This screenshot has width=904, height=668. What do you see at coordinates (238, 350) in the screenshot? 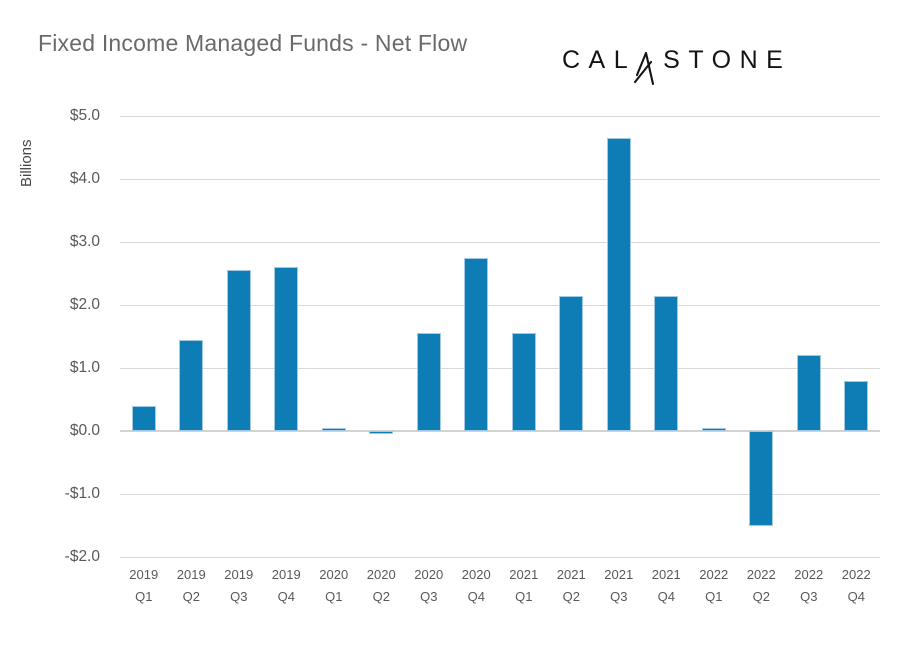
I see `bar-2019-q3` at bounding box center [238, 350].